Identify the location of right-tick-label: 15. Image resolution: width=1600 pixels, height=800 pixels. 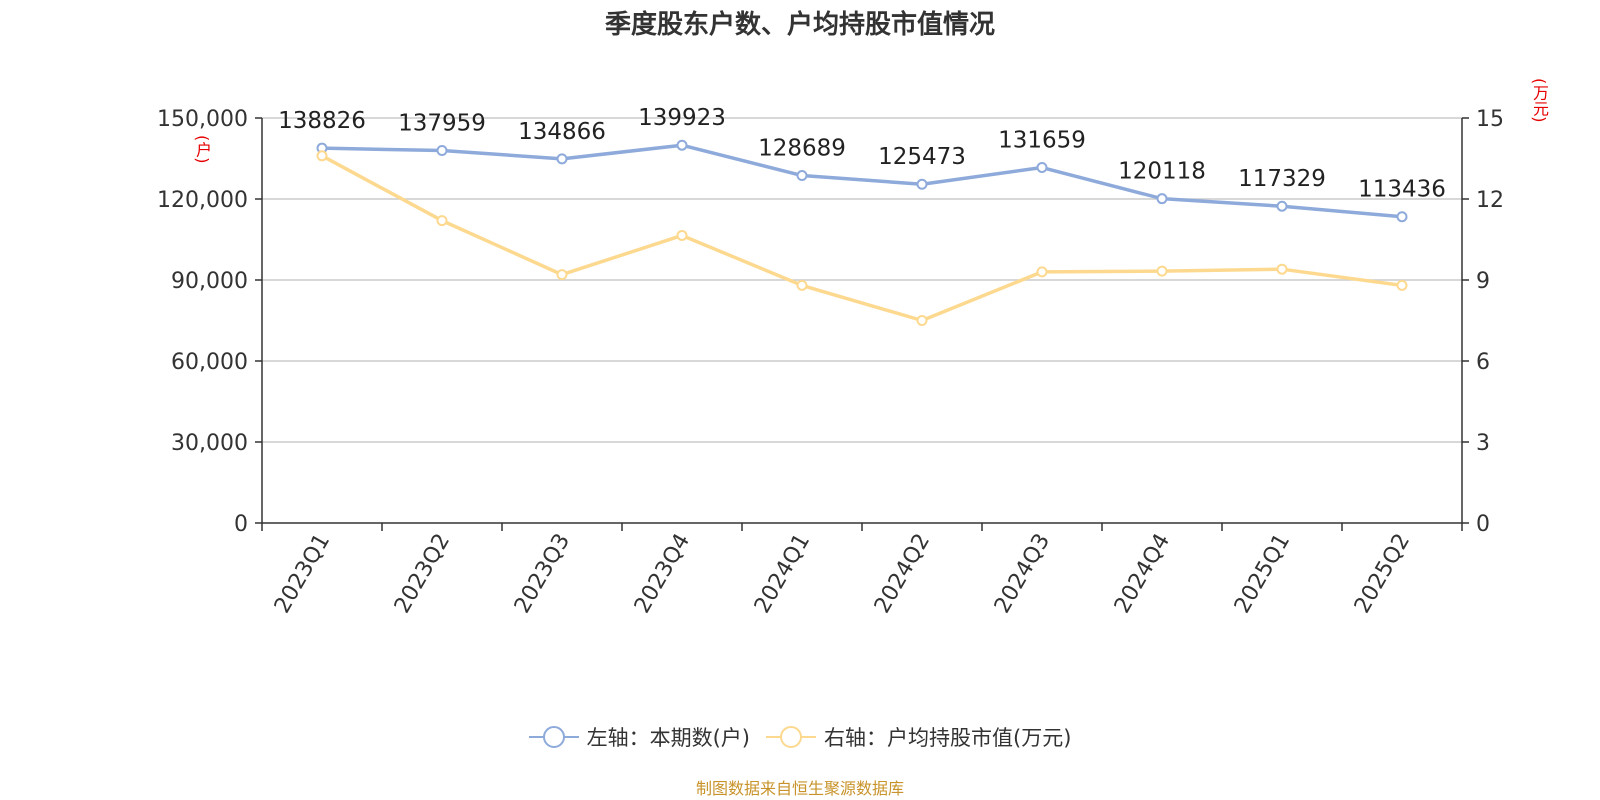
(1490, 119).